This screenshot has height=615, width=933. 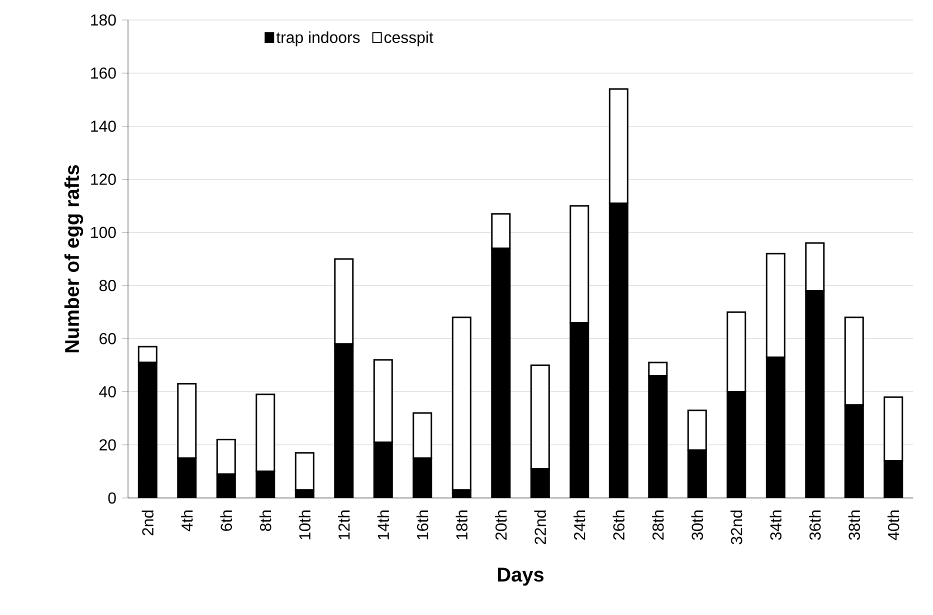 What do you see at coordinates (107, 286) in the screenshot?
I see `y-tick-label: 80` at bounding box center [107, 286].